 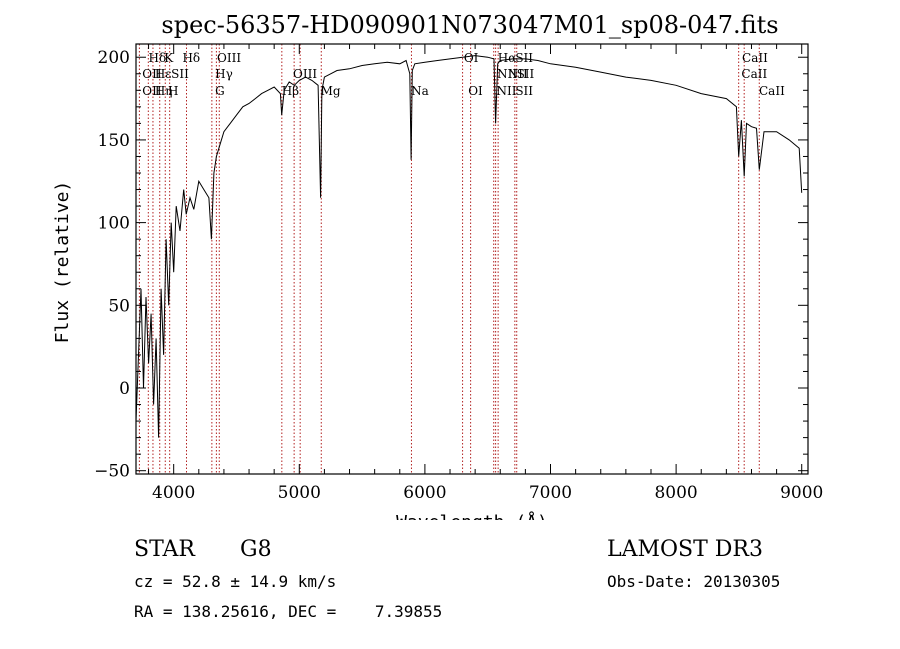 I want to click on line-label: H, so click(x=173, y=91).